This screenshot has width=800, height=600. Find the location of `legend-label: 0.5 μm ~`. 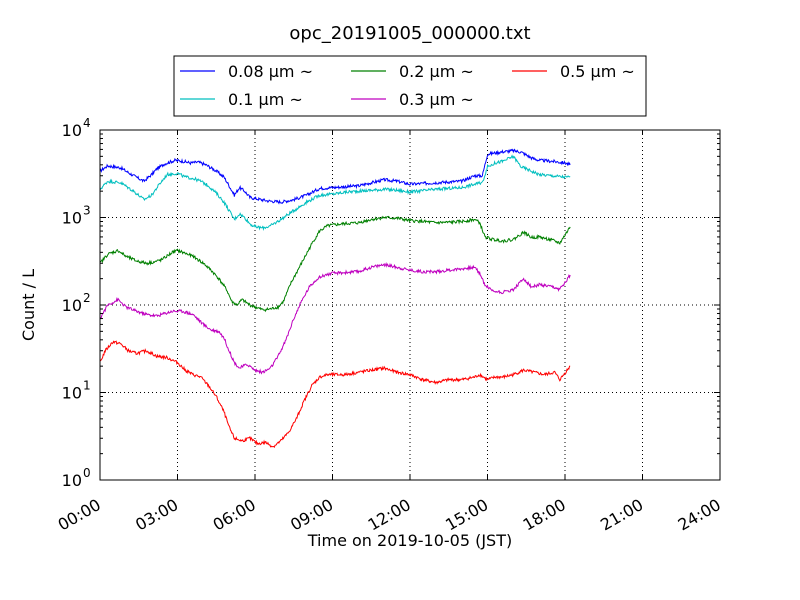

legend-label: 0.5 μm ~ is located at coordinates (597, 71).